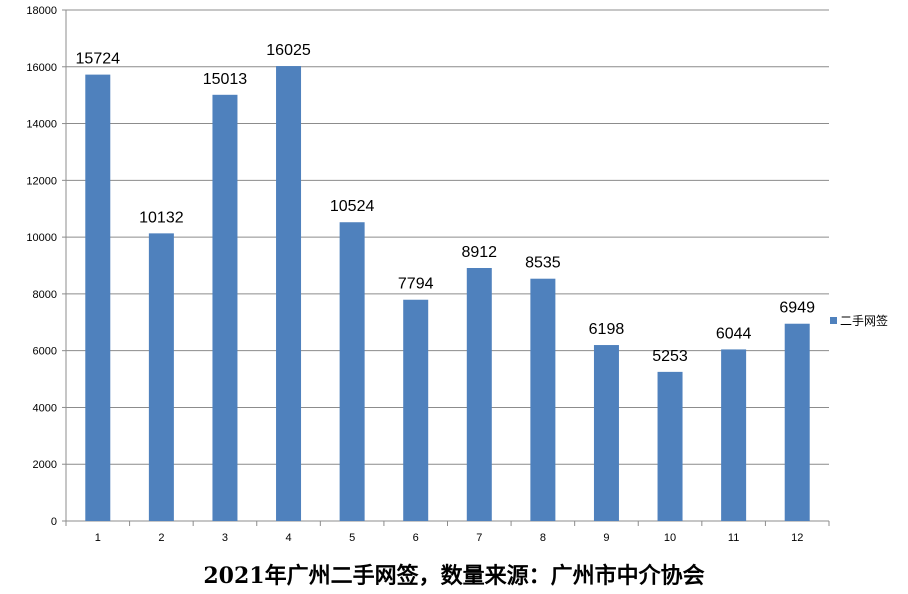 The width and height of the screenshot is (908, 594). I want to click on x-tick-label: 7, so click(479, 538).